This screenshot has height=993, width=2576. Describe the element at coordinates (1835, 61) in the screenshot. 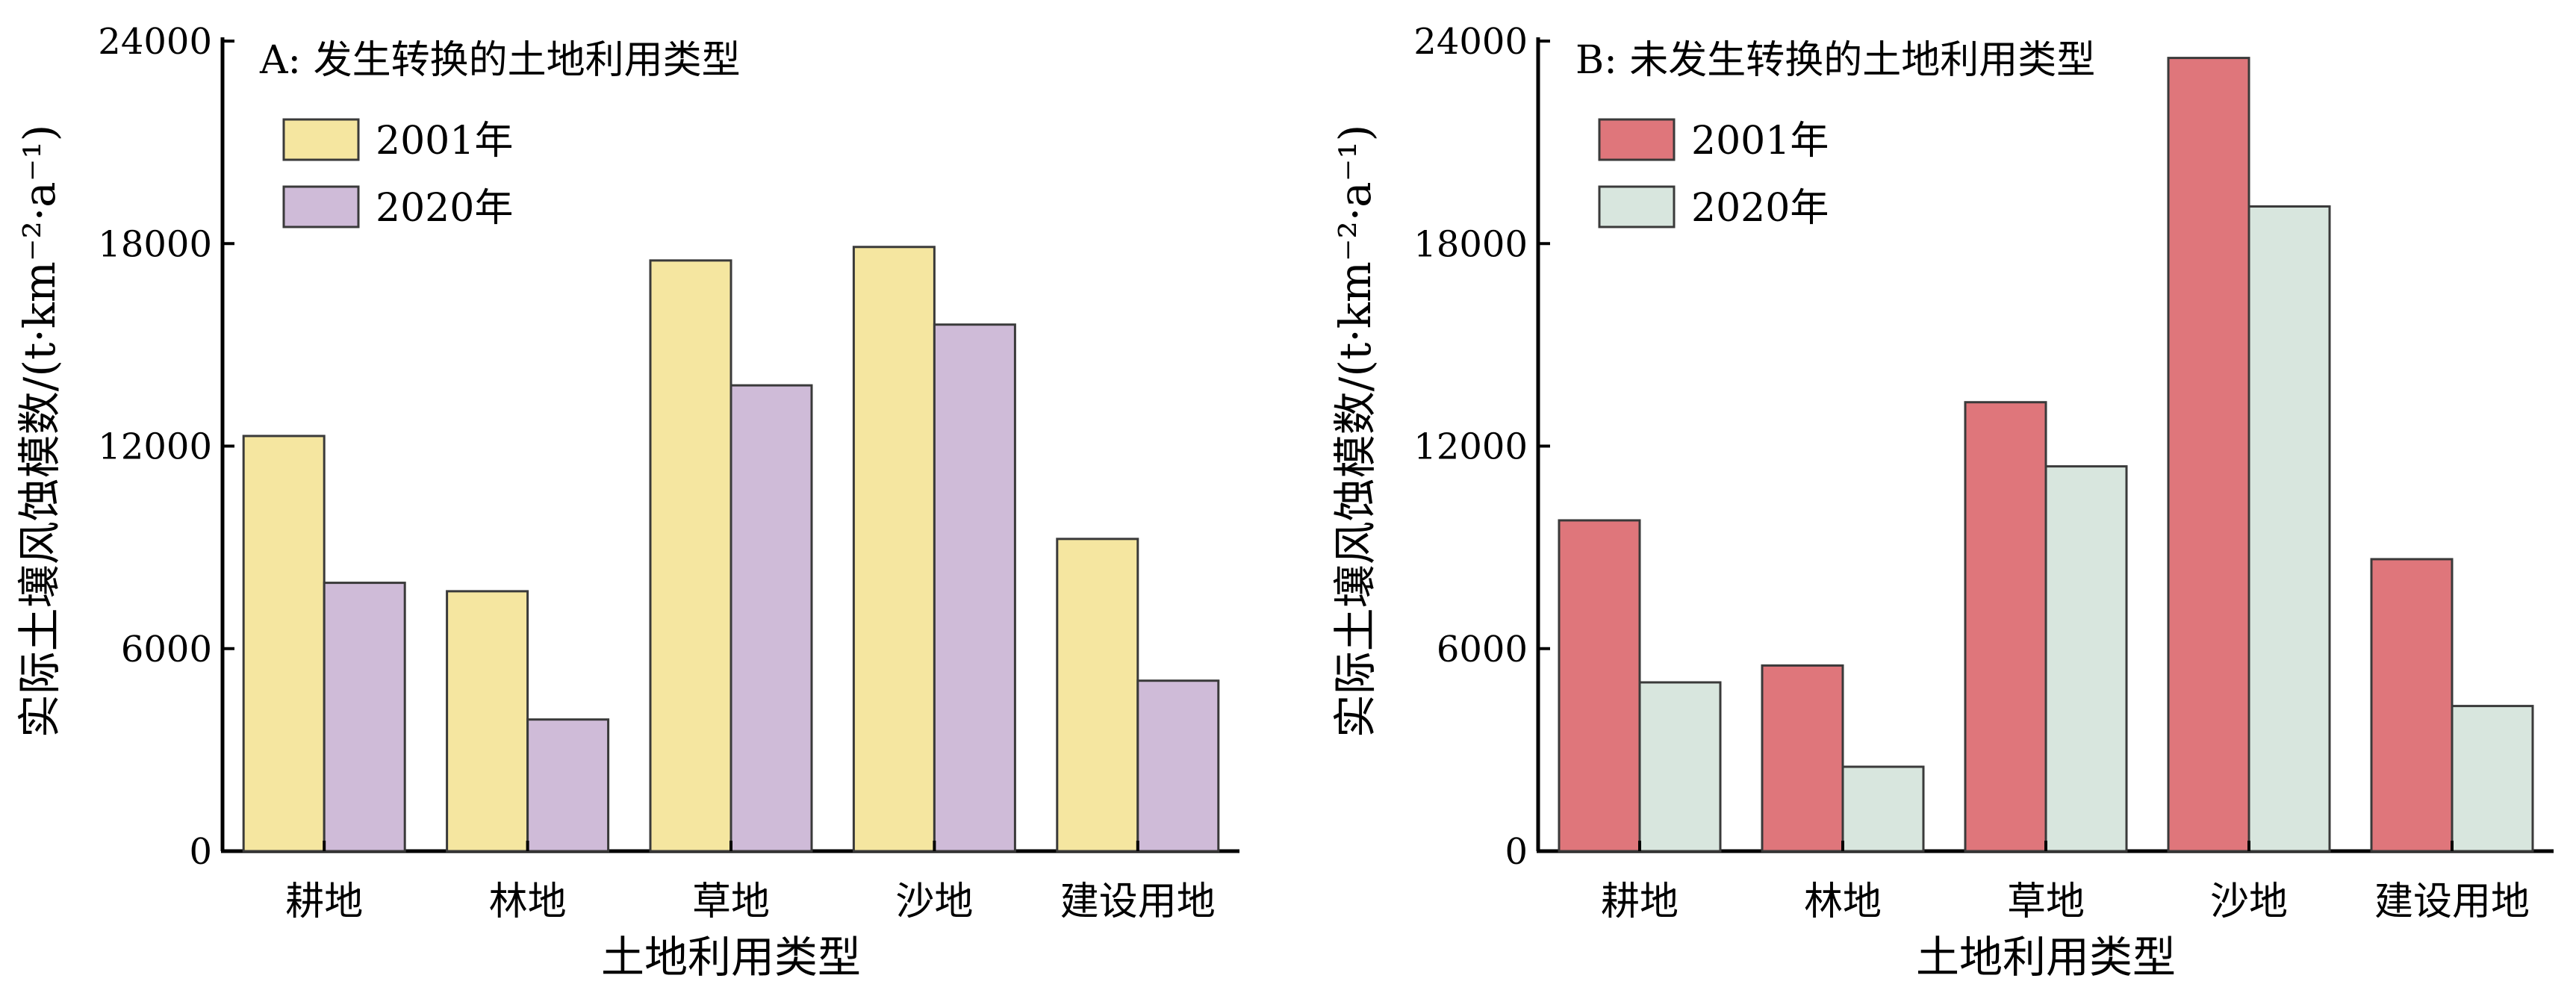

I see `panel-title: B: 未发生转换的土地利用类型` at that location.